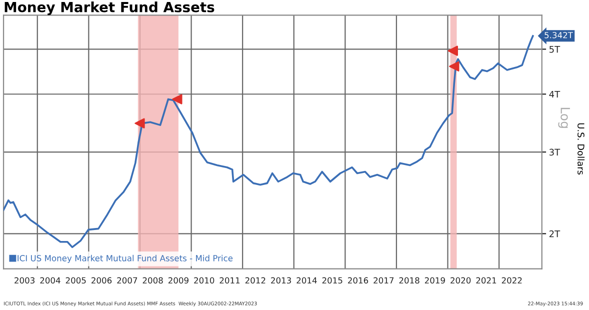  I want to click on x-tick-label: 2005, so click(76, 280).